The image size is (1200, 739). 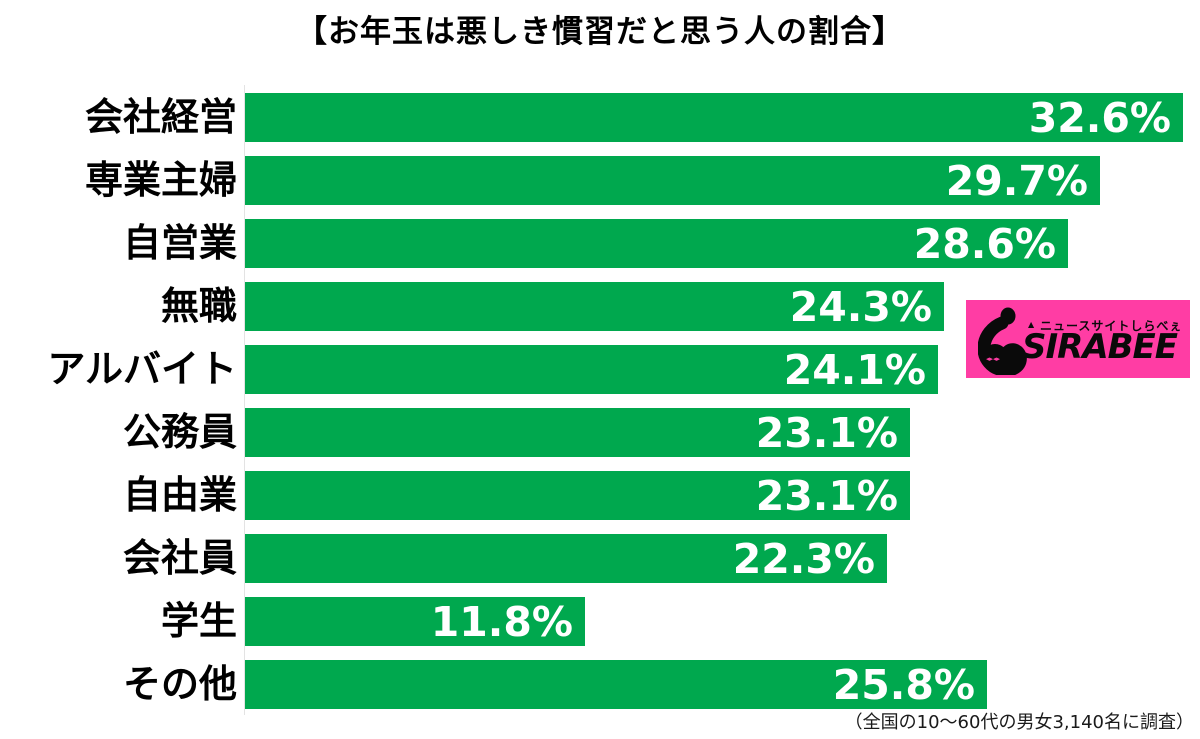 What do you see at coordinates (1019, 722) in the screenshot?
I see `survey-note: （全国の10〜60代の男女3,140名に調査）` at bounding box center [1019, 722].